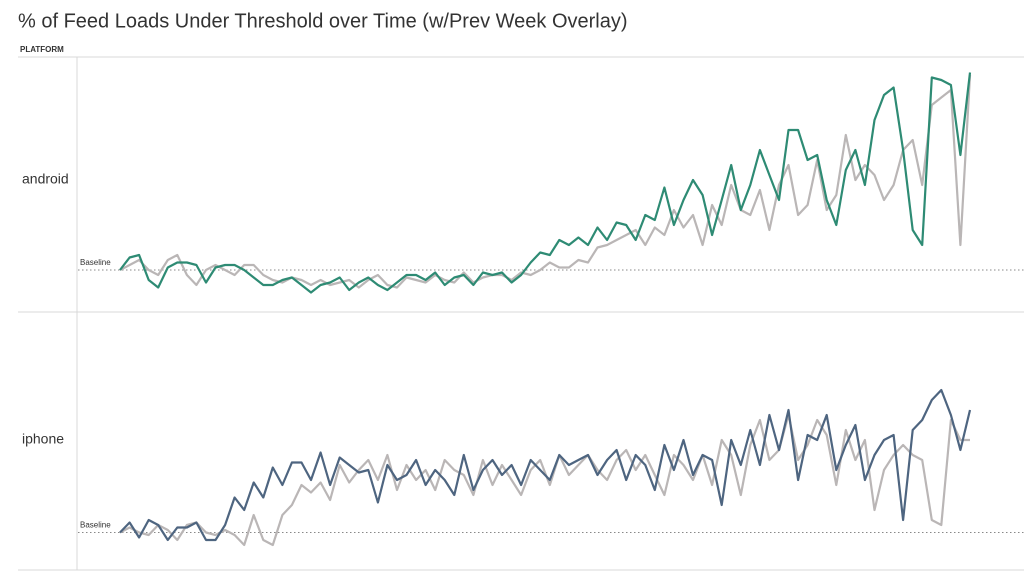 Image resolution: width=1024 pixels, height=583 pixels. Describe the element at coordinates (42, 49) in the screenshot. I see `facet-header: PLATFORM` at that location.